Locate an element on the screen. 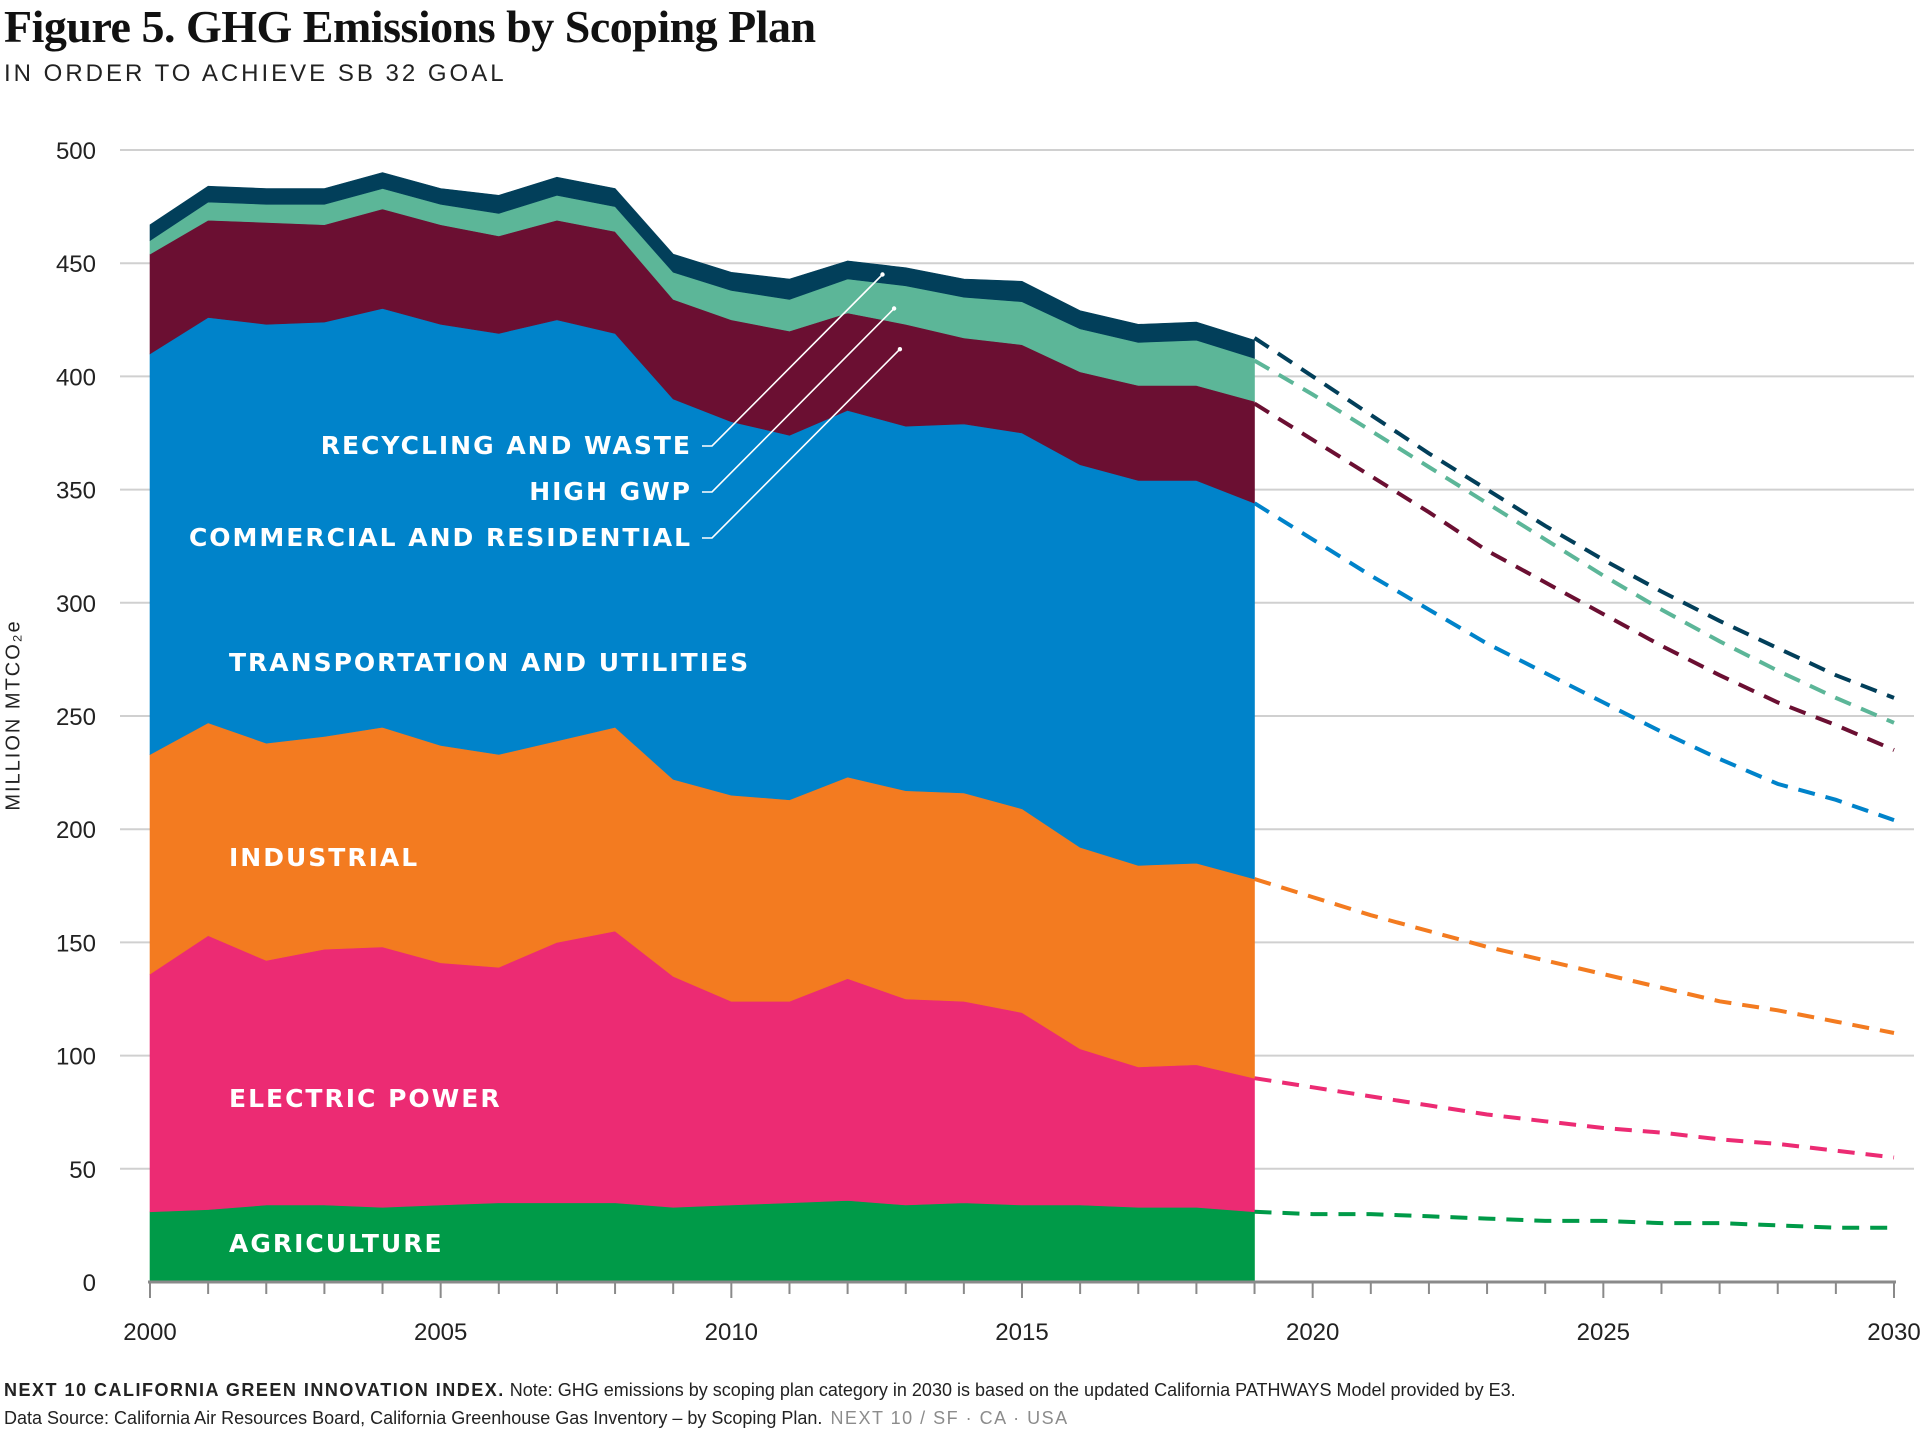 Image resolution: width=1920 pixels, height=1433 pixels. y-tick-label: 450 is located at coordinates (76, 264).